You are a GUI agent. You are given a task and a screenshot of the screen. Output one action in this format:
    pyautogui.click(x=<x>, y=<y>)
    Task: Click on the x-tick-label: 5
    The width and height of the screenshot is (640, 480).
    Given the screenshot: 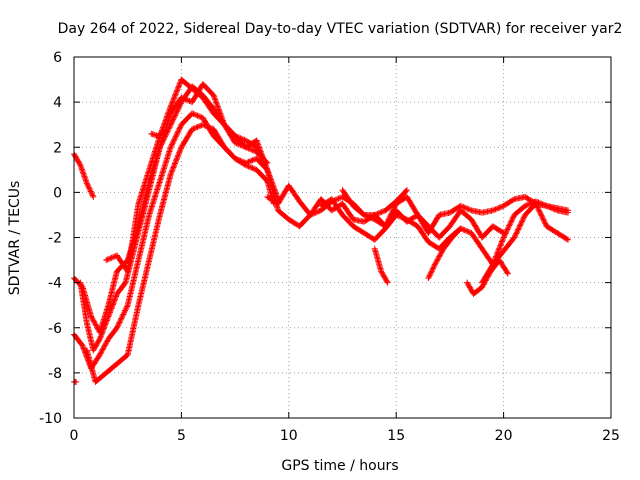 What is the action you would take?
    pyautogui.click(x=181, y=436)
    